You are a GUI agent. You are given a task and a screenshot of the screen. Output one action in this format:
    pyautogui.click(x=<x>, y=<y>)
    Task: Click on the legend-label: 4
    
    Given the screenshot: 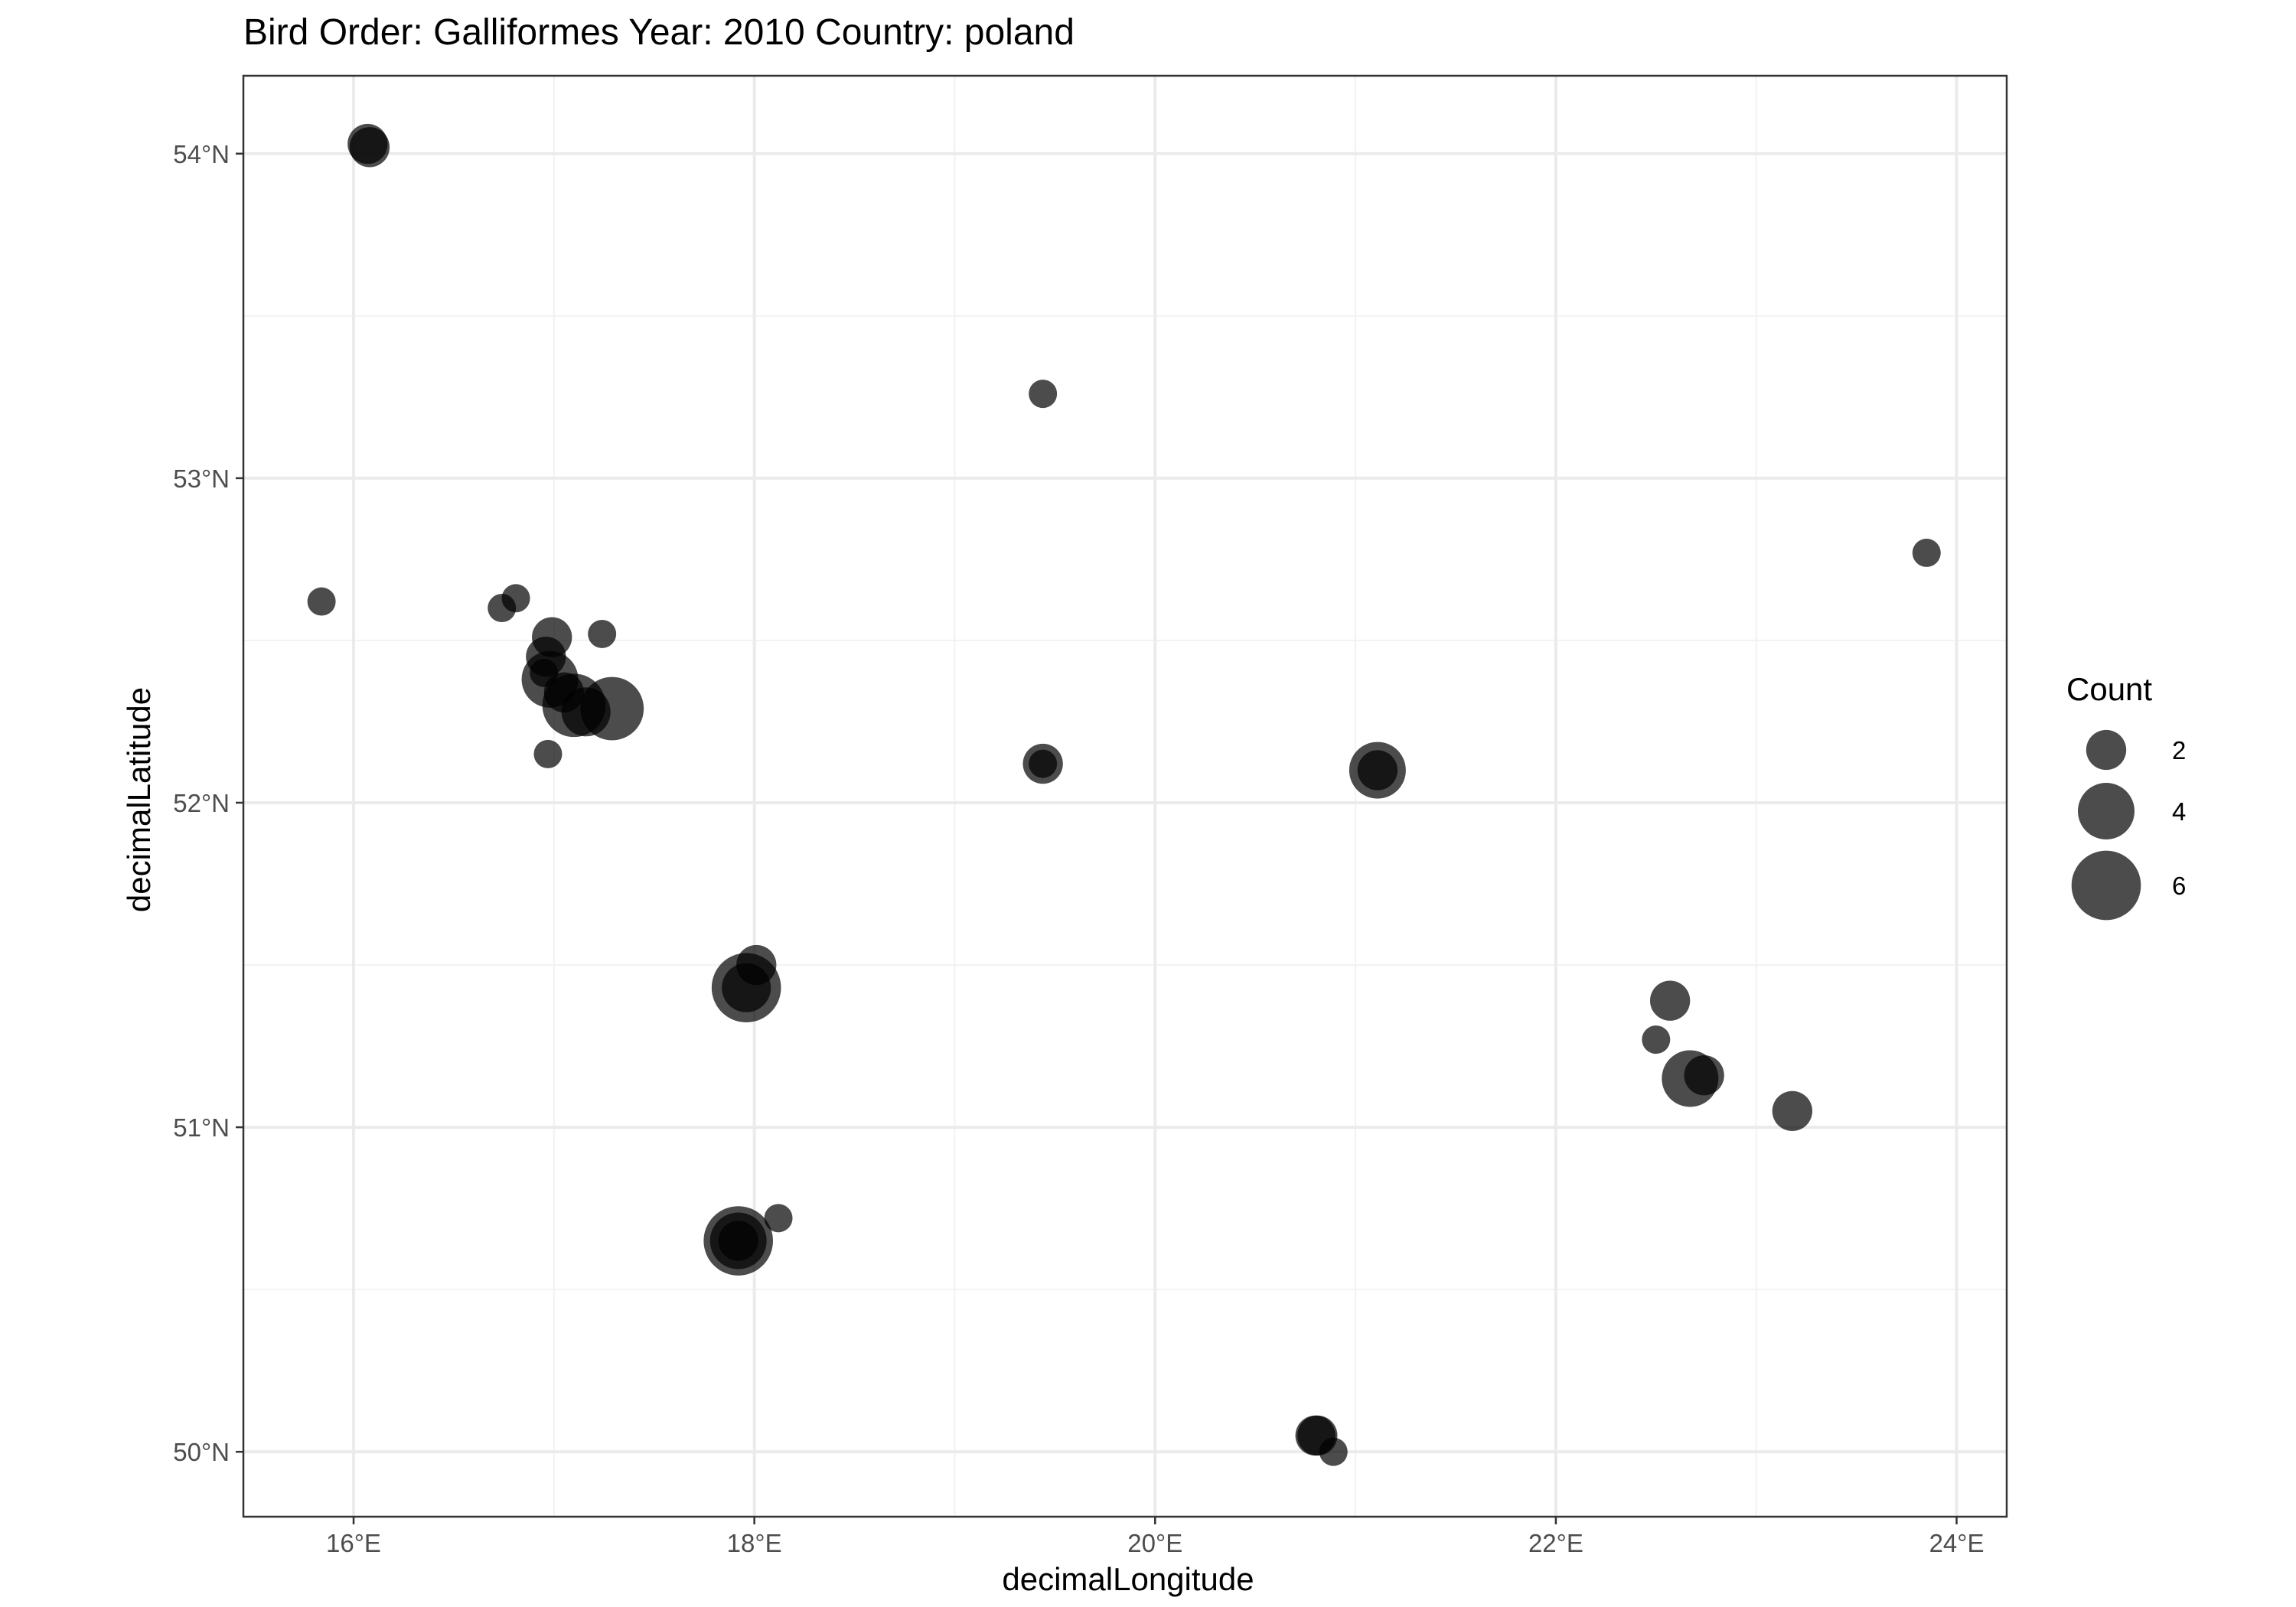 What is the action you would take?
    pyautogui.click(x=2179, y=811)
    